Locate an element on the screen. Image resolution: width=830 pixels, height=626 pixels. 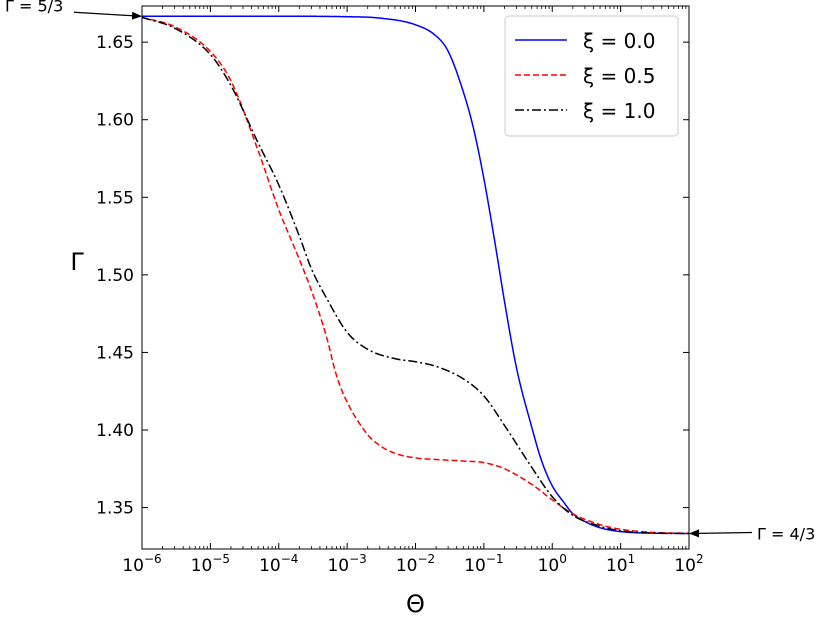
y-tick-label: 1.50 is located at coordinates (115, 276).